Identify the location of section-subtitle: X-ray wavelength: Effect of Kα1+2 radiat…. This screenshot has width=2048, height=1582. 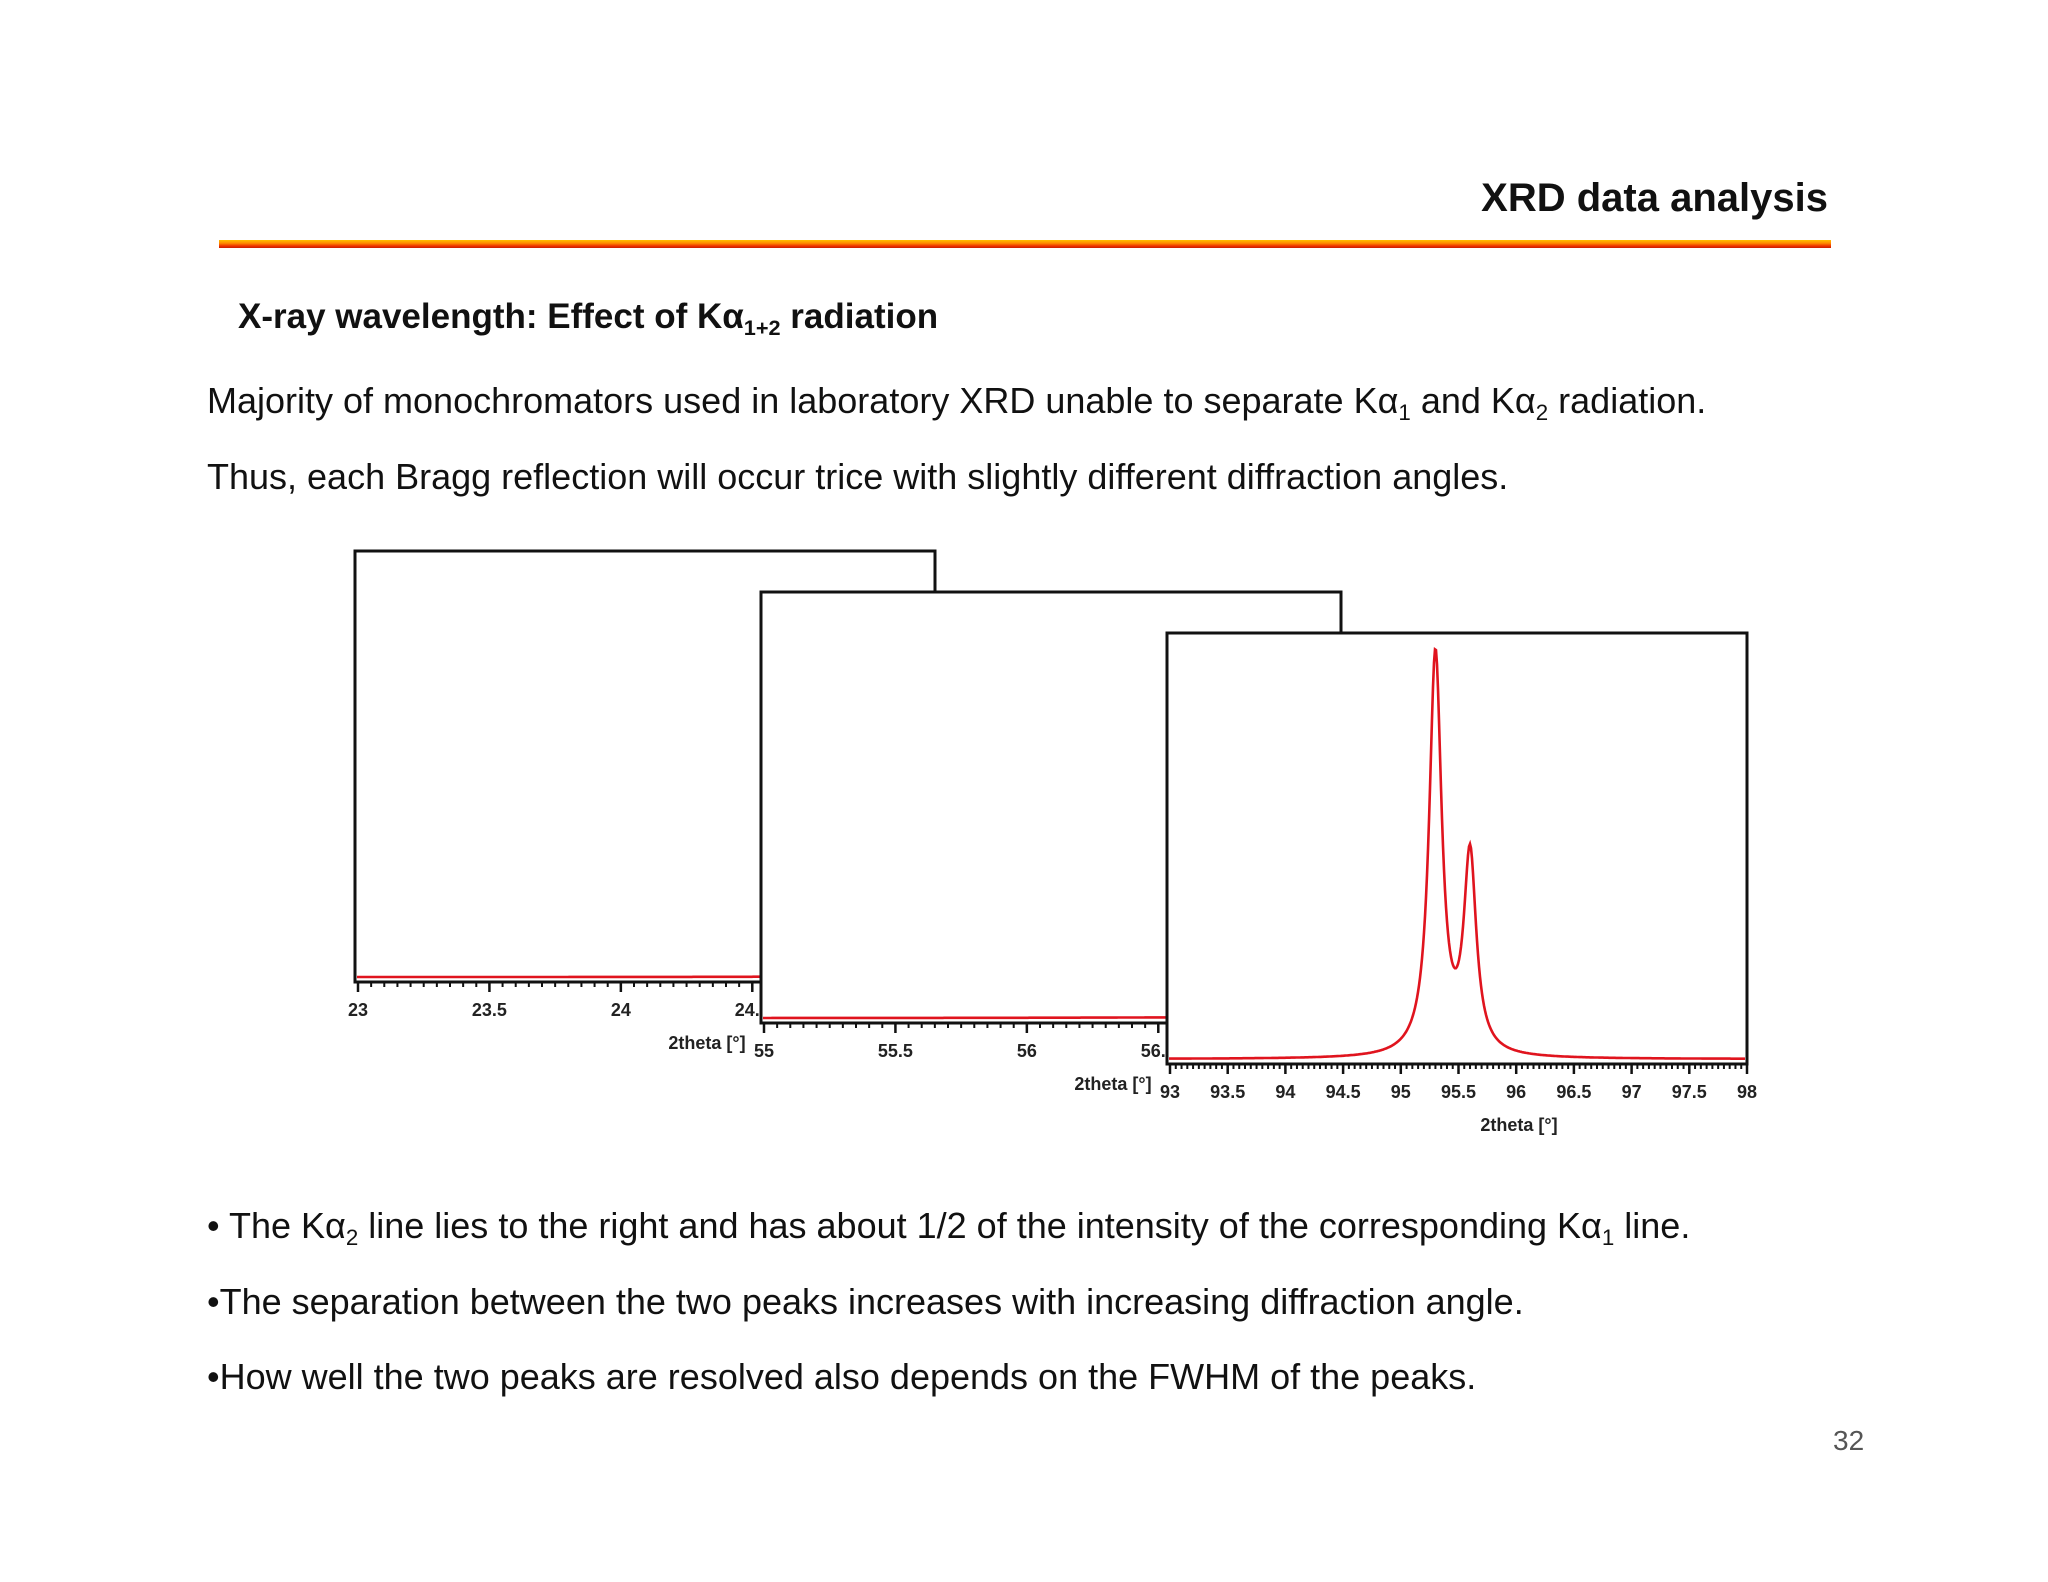
(588, 318).